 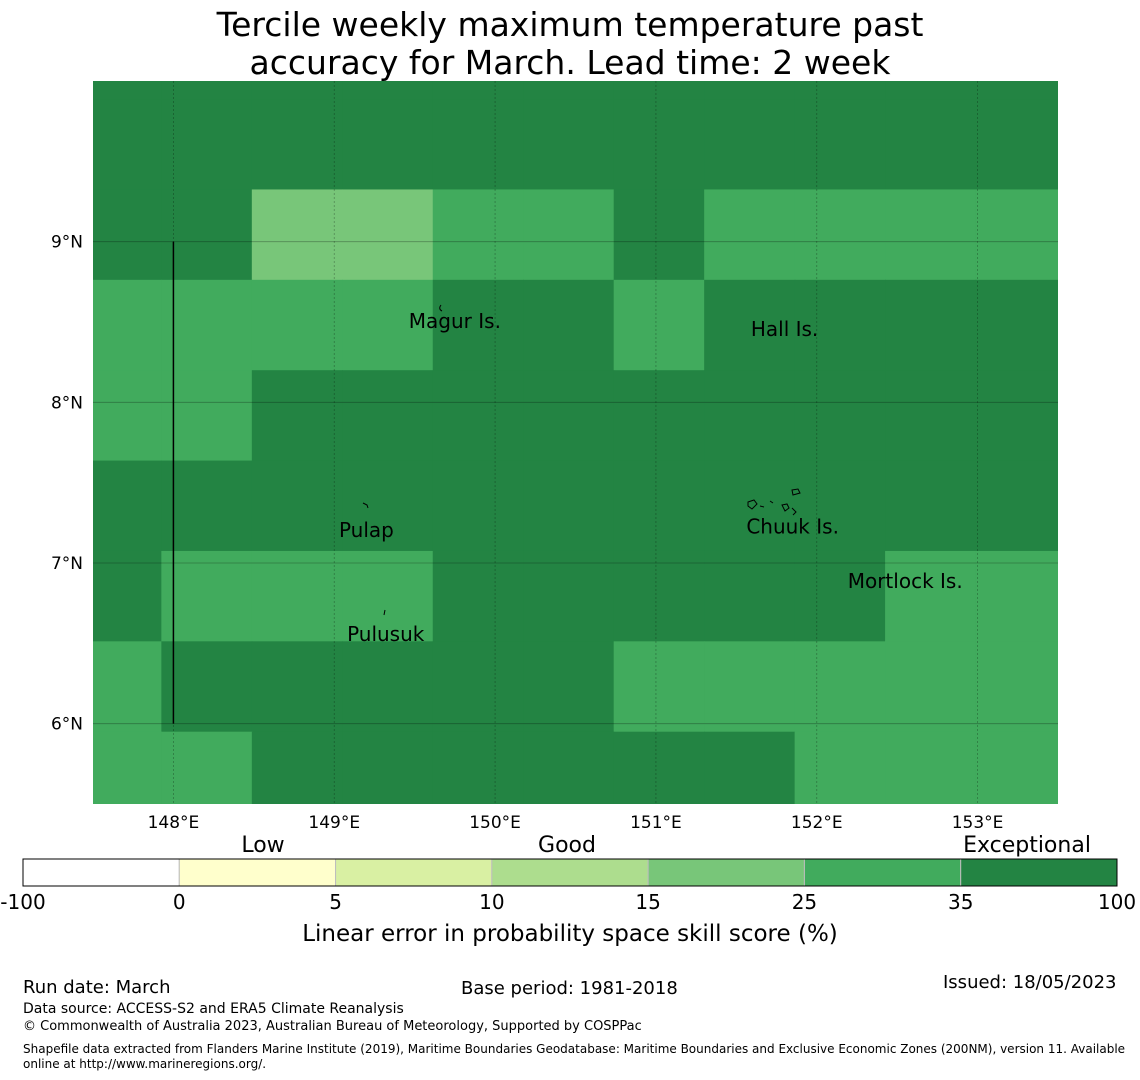 What do you see at coordinates (262, 845) in the screenshot?
I see `category-low: Low` at bounding box center [262, 845].